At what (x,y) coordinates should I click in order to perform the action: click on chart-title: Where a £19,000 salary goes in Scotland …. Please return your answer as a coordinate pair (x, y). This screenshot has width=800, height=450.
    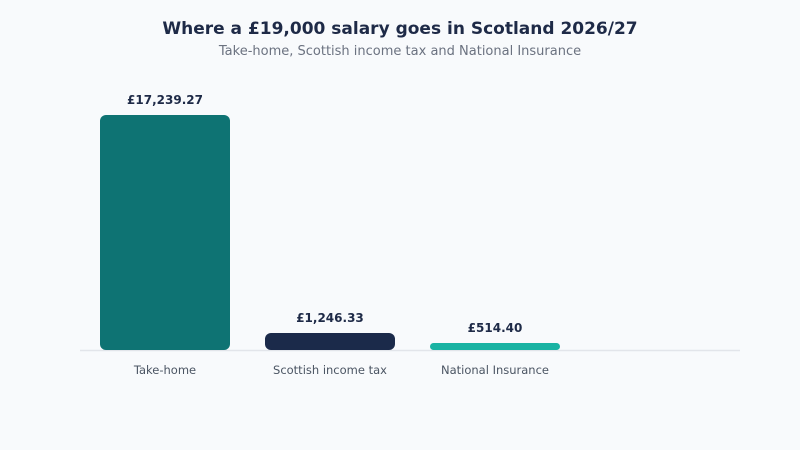
    Looking at the image, I should click on (400, 29).